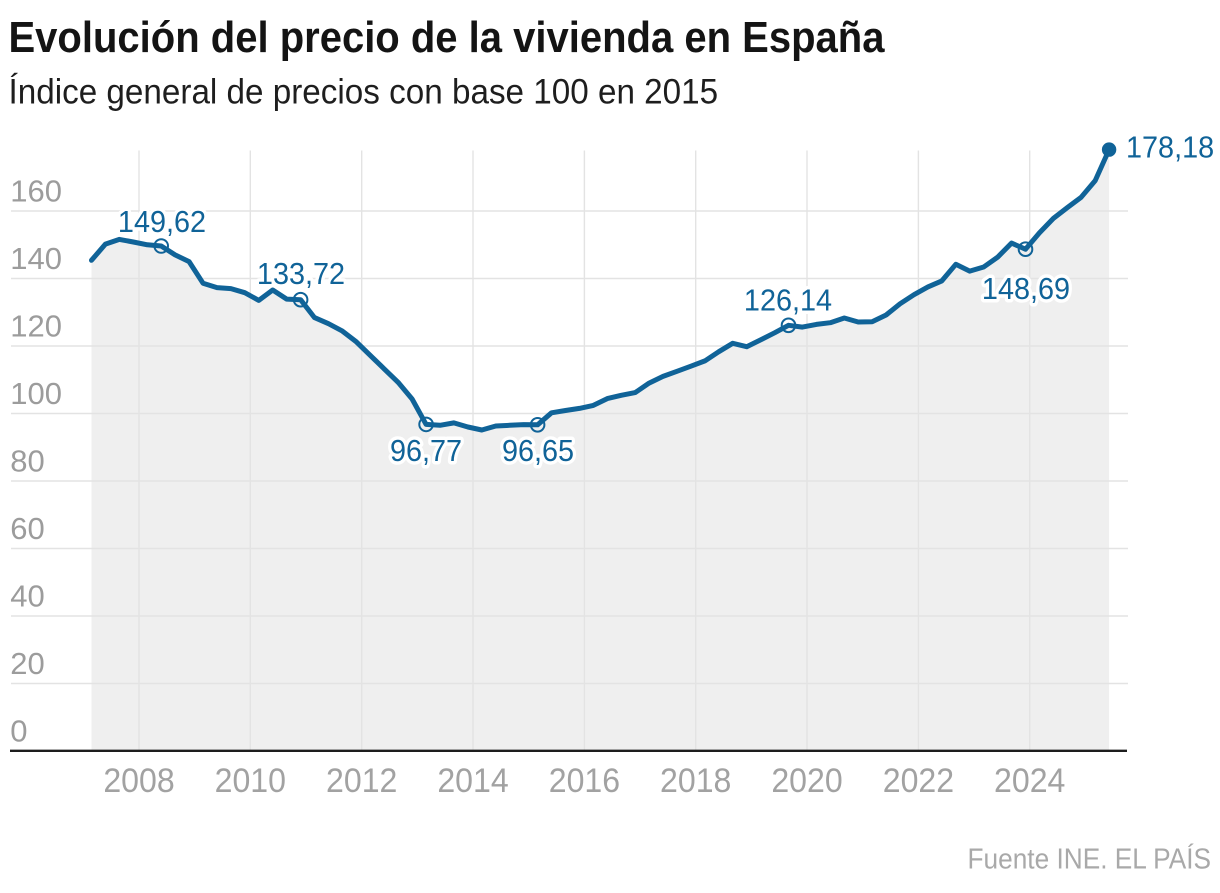 The width and height of the screenshot is (1220, 893). I want to click on svg-text: 2020, so click(806, 781).